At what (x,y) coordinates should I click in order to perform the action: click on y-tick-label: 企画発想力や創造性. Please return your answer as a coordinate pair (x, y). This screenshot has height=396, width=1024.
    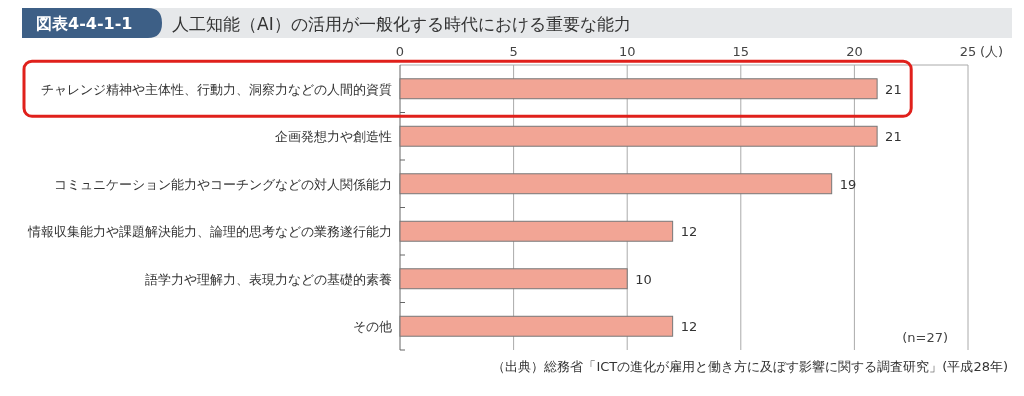
    Looking at the image, I should click on (333, 137).